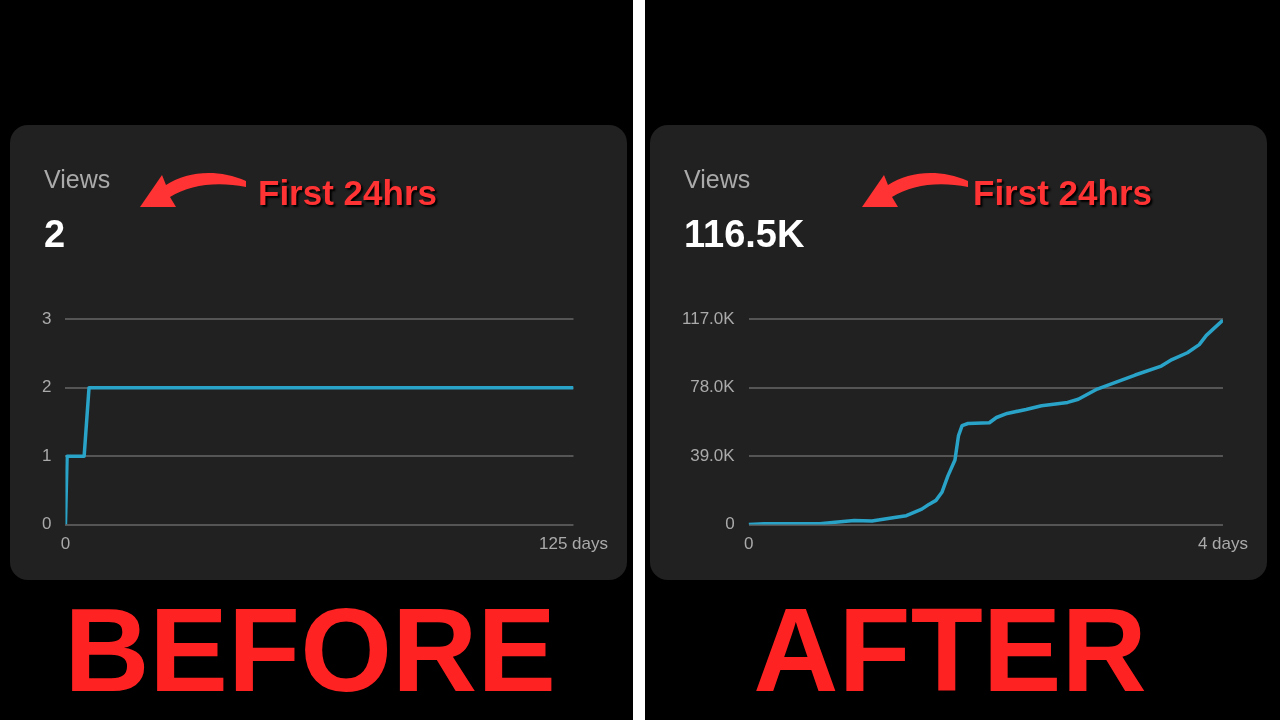 This screenshot has width=1280, height=720. I want to click on y-tick-label: 78.0K, so click(713, 387).